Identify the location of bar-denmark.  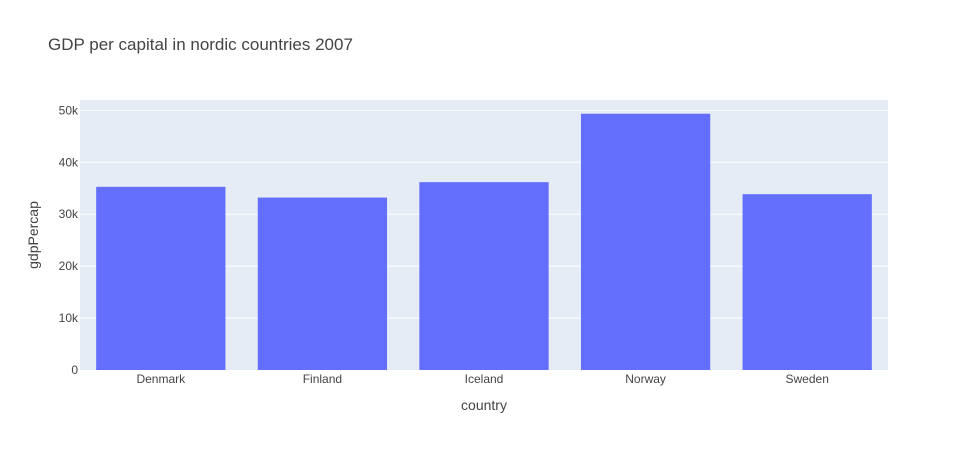
(161, 278).